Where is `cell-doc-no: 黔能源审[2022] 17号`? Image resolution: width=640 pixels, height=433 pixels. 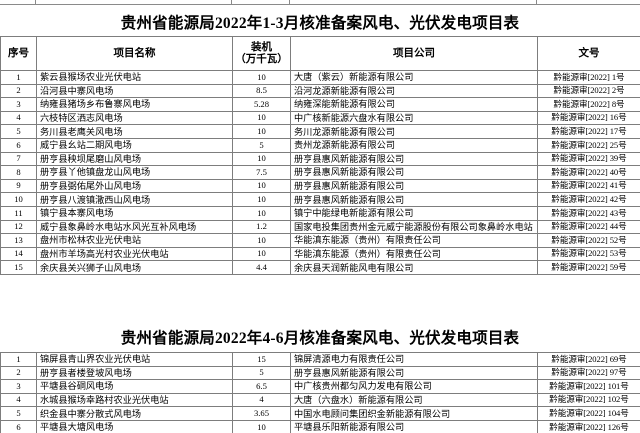 cell-doc-no: 黔能源审[2022] 17号 is located at coordinates (588, 131).